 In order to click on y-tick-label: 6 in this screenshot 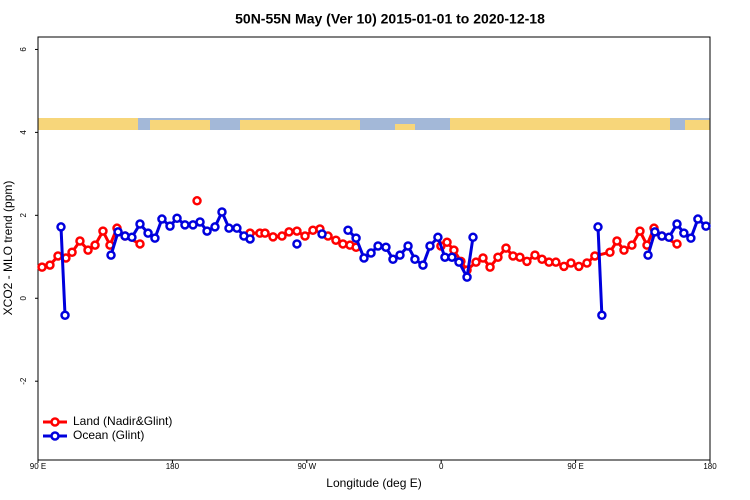, I will do `click(23, 49)`.